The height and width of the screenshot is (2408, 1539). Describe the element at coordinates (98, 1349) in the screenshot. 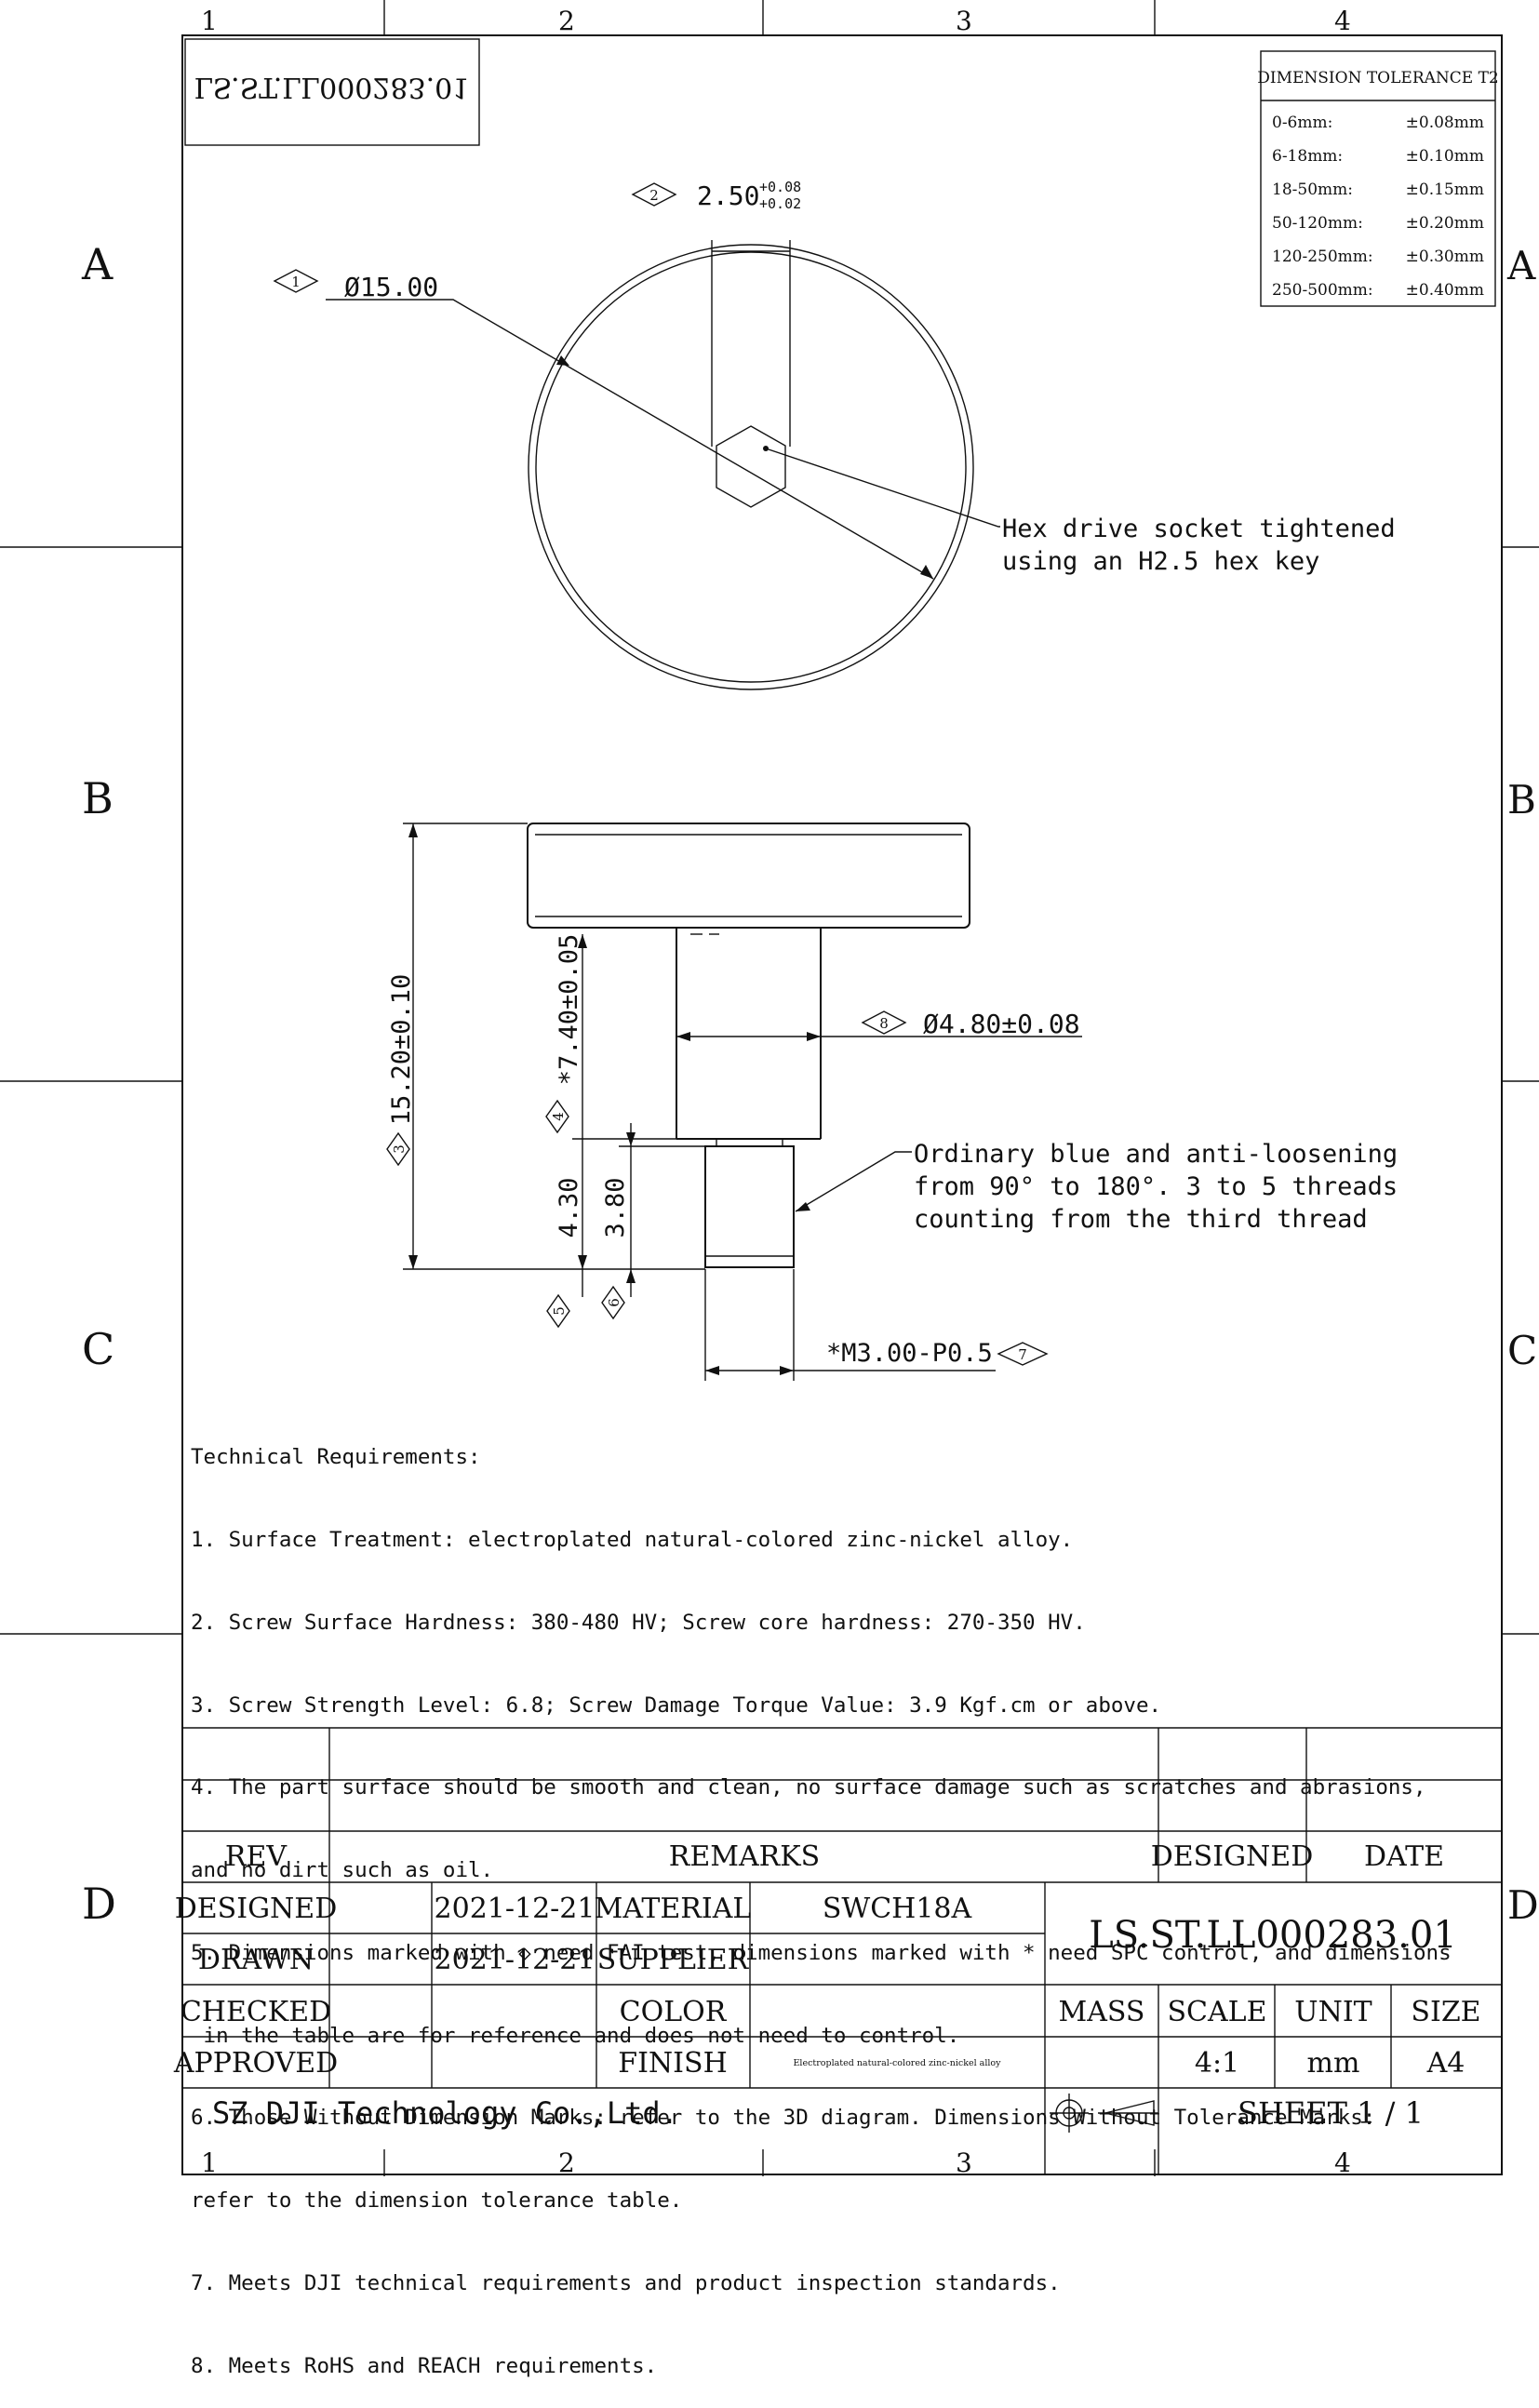

I see `row-label: C` at that location.